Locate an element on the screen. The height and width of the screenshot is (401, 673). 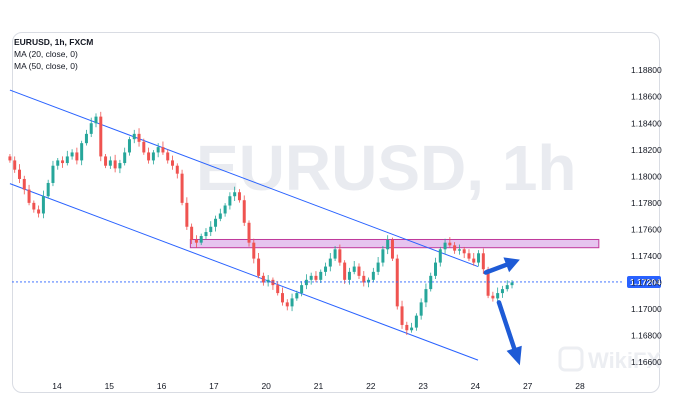
forecast-down-arrow-shaft is located at coordinates (506, 325).